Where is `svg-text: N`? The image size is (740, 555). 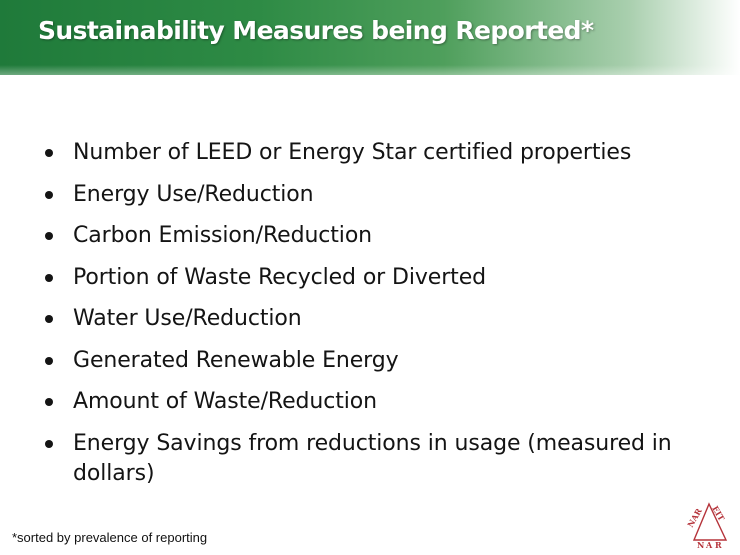
svg-text: N is located at coordinates (700, 545).